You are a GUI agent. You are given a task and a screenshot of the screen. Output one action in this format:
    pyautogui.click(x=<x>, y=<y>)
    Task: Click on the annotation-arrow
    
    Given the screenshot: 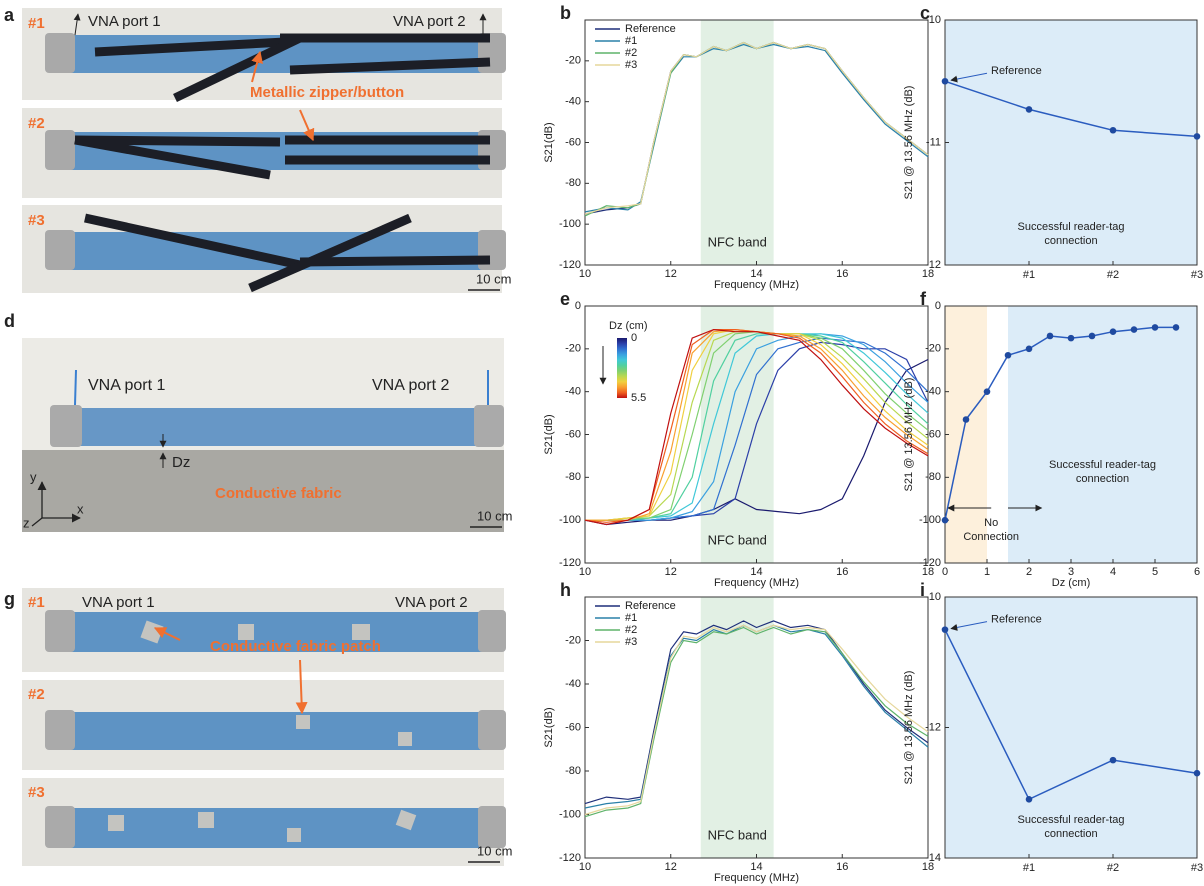 What is the action you would take?
    pyautogui.click(x=969, y=77)
    